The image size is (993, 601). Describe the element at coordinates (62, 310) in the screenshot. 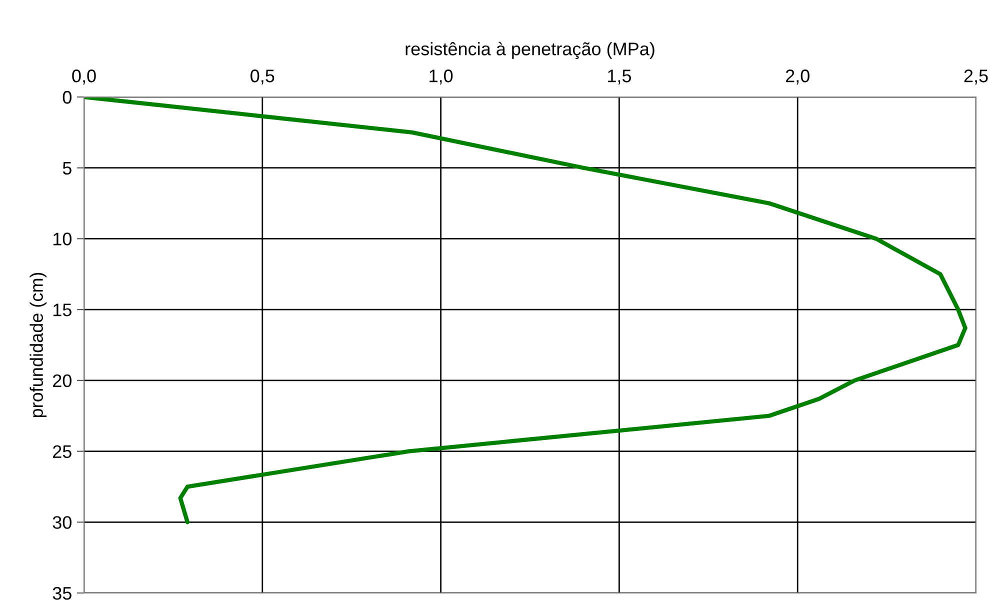

I see `y-tick-label: 15` at that location.